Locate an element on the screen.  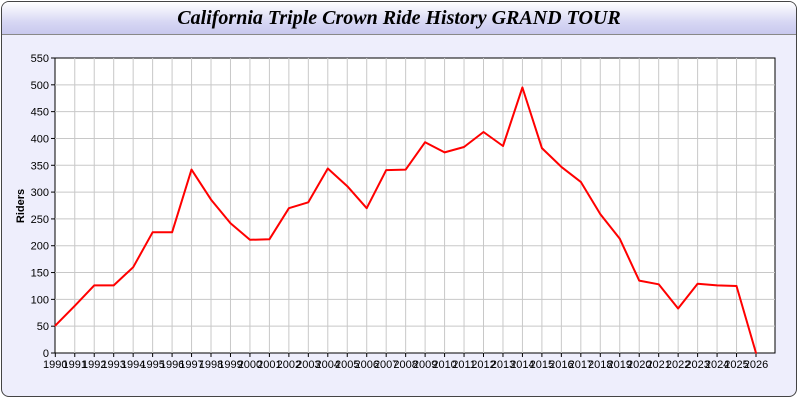
x-tick-label: 2015 is located at coordinates (542, 365).